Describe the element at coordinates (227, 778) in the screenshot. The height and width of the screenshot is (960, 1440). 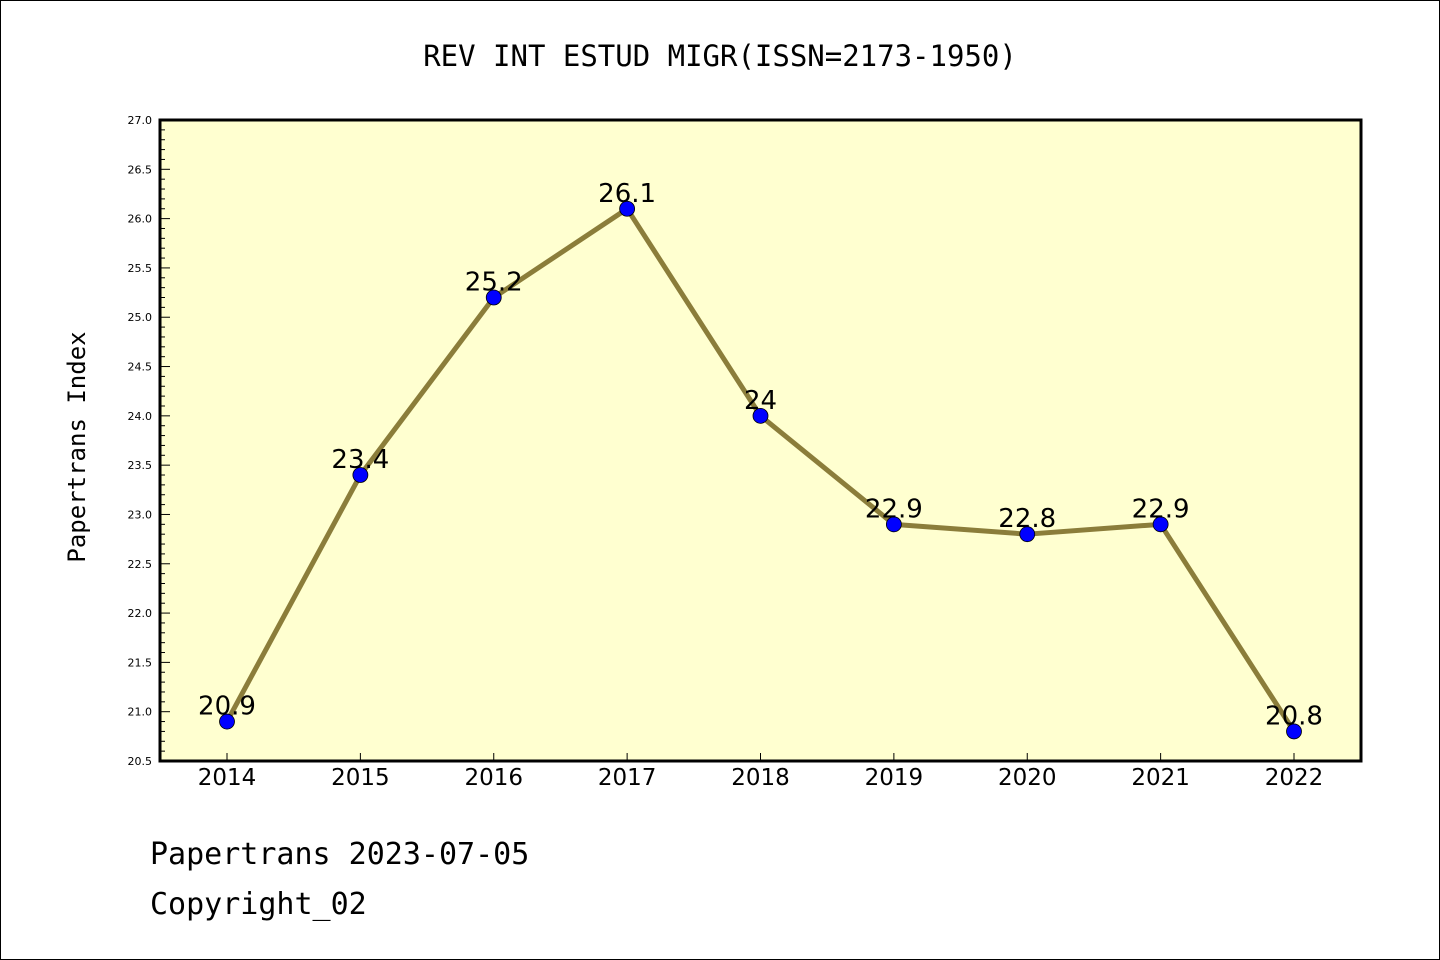
I see `x-tick-label: 2014` at that location.